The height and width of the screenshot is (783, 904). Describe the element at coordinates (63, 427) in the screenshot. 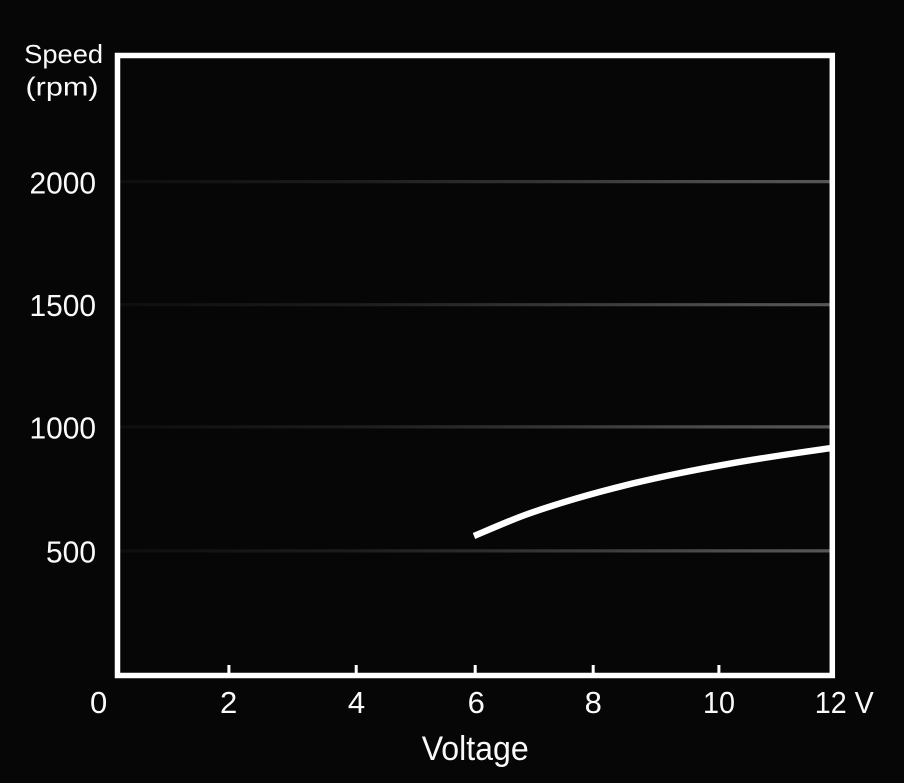

I see `svg-text: 1000` at that location.